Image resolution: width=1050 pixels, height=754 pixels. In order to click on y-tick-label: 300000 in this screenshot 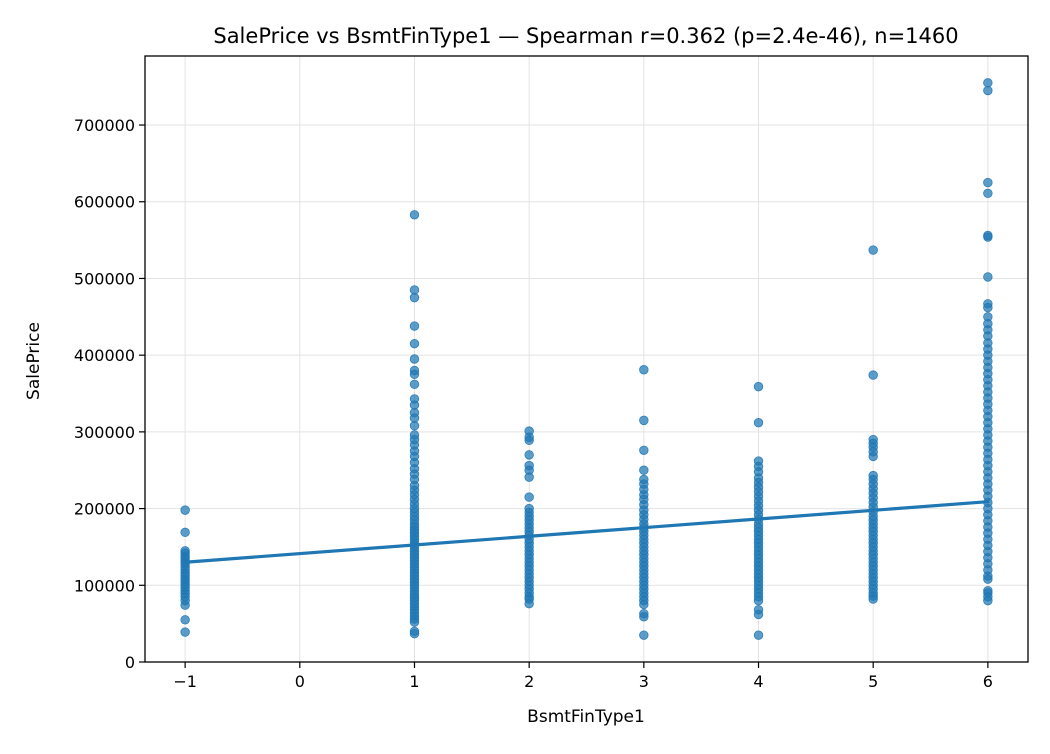, I will do `click(104, 432)`.